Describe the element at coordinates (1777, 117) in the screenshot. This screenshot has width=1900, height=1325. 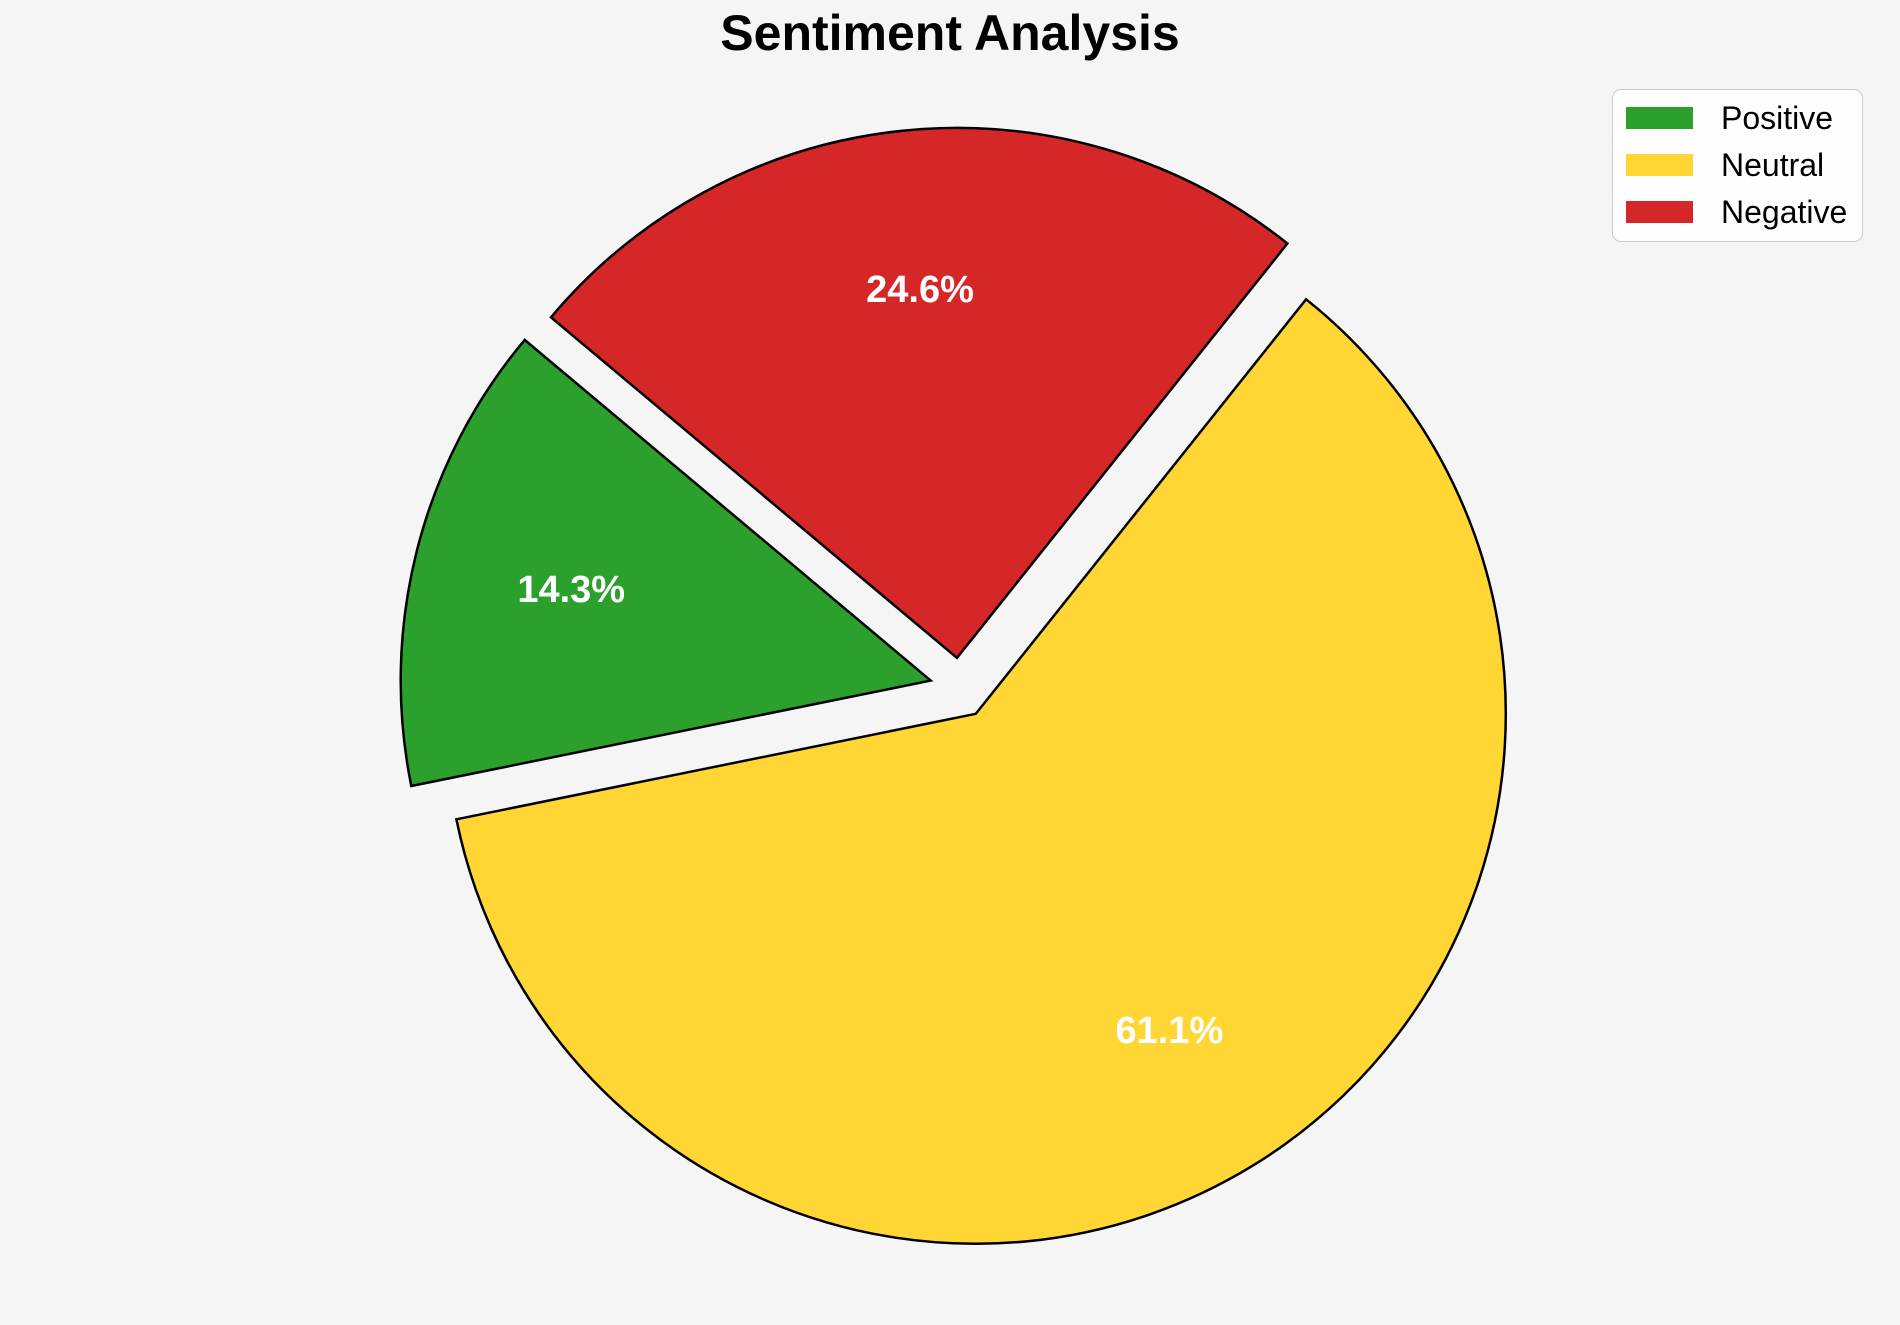
I see `legend-label-positive: Positive` at that location.